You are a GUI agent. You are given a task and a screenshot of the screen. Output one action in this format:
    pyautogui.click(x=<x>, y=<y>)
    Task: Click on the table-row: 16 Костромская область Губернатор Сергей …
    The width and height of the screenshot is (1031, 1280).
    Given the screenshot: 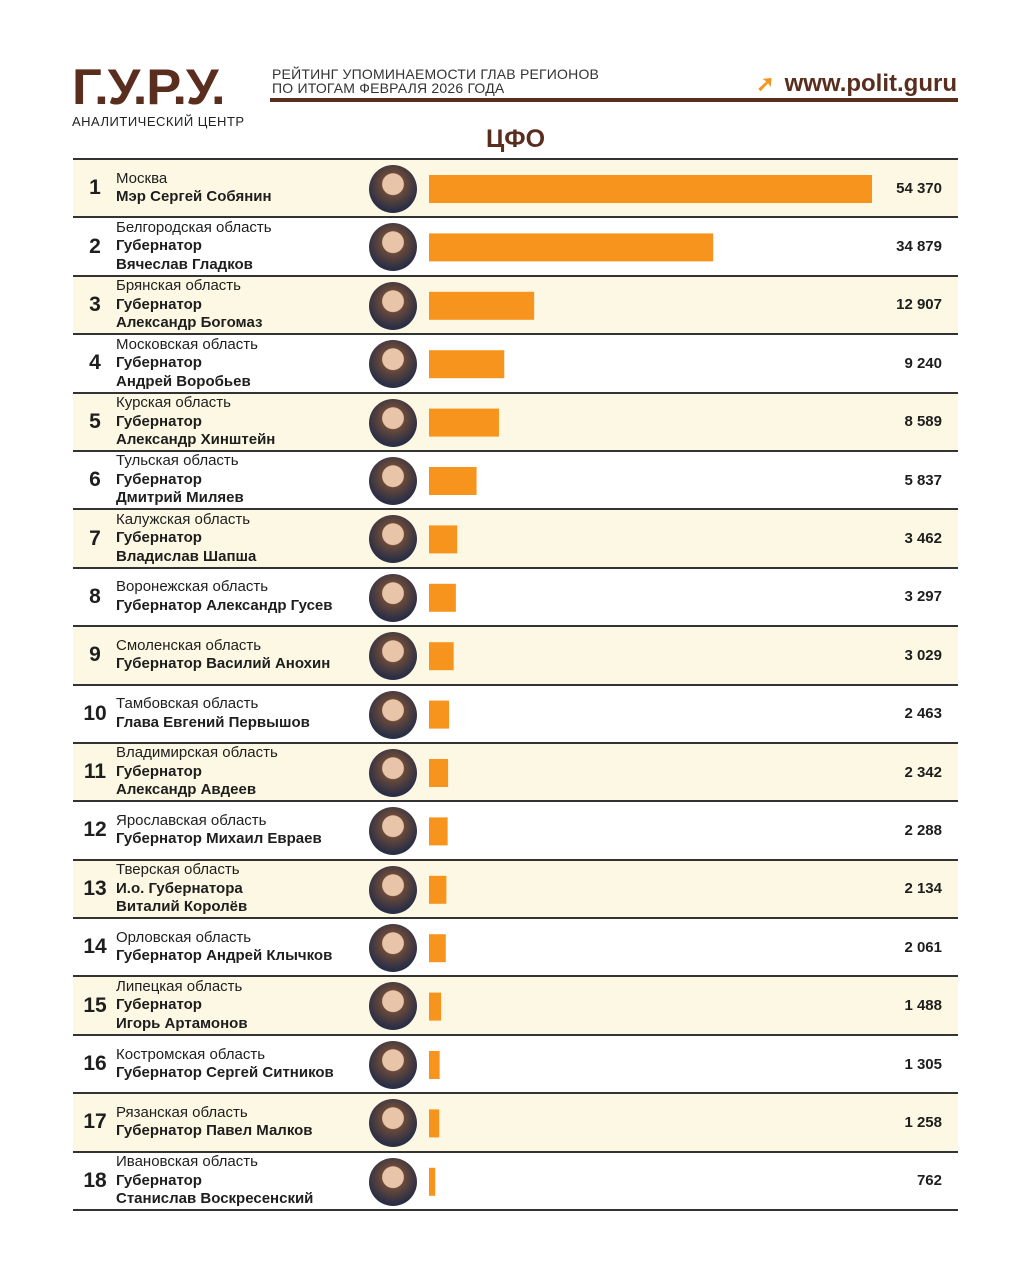 What is the action you would take?
    pyautogui.click(x=515, y=1065)
    